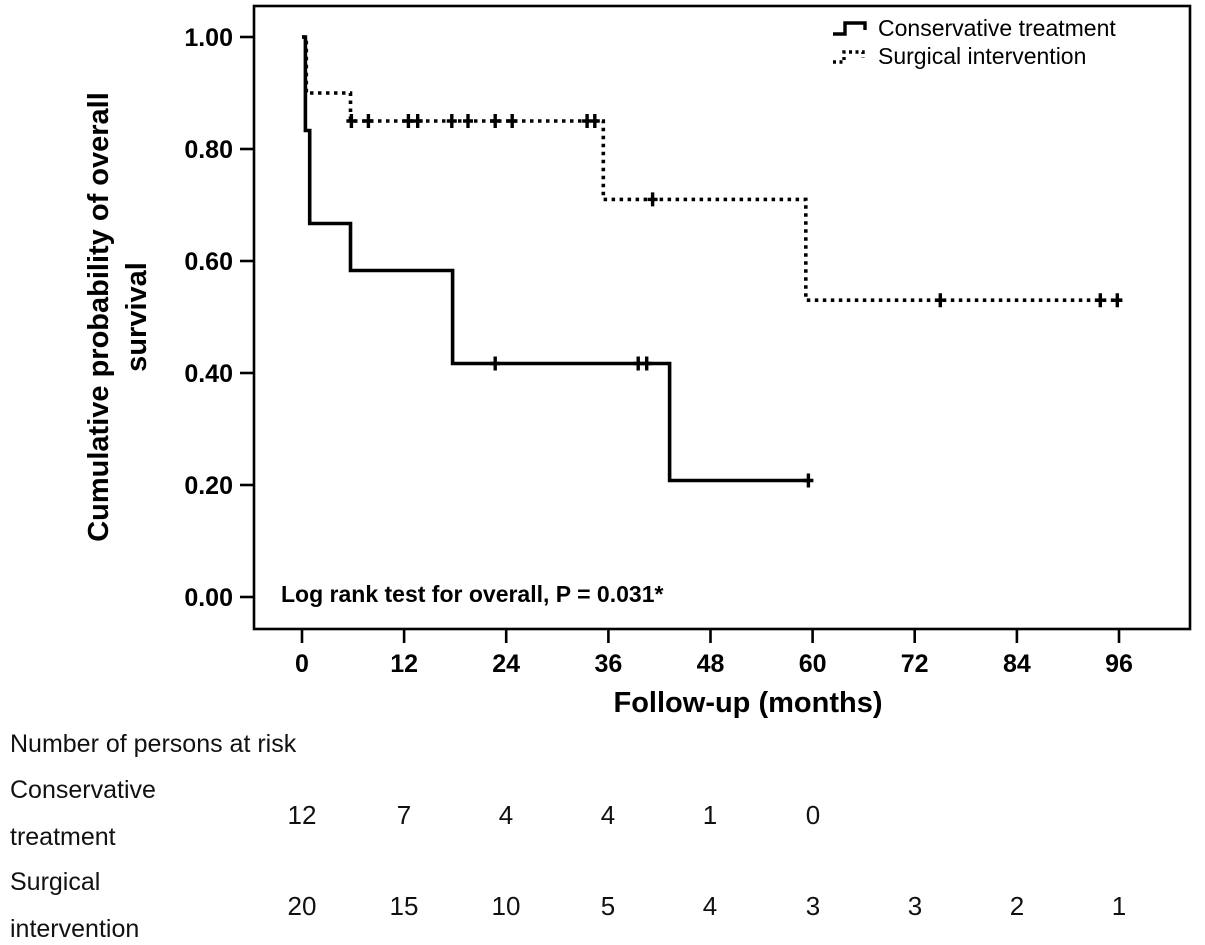 This screenshot has height=945, width=1205. What do you see at coordinates (302, 815) in the screenshot?
I see `risk-count: 12` at bounding box center [302, 815].